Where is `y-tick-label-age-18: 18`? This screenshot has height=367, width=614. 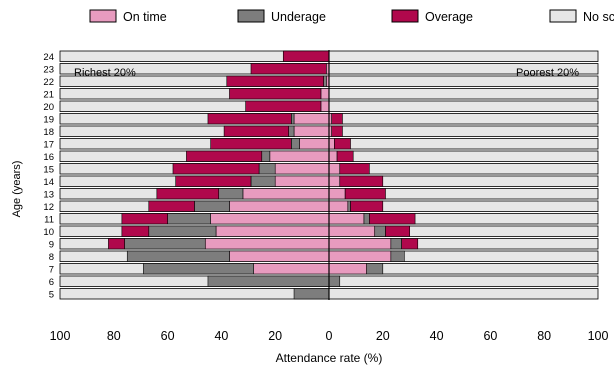
y-tick-label-age-18: 18 is located at coordinates (48, 132).